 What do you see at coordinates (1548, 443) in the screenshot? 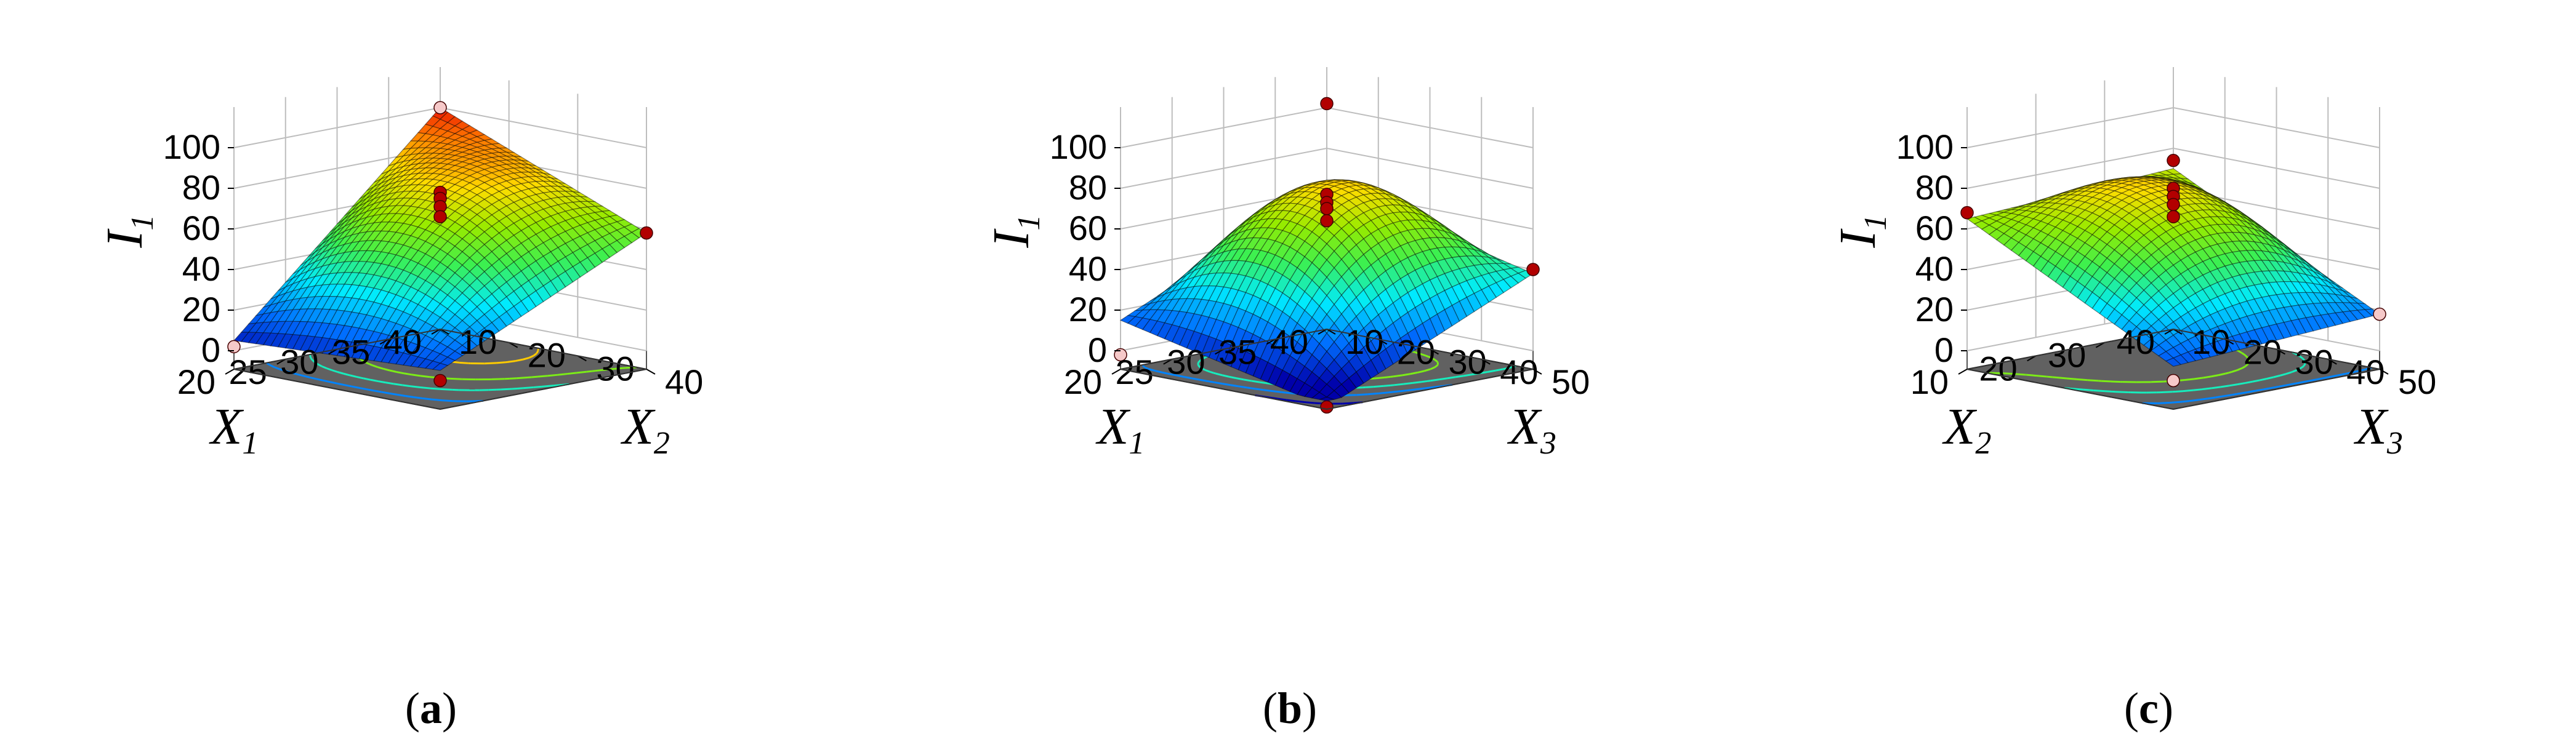
I see `y-axis-label-sub: 3` at bounding box center [1548, 443].